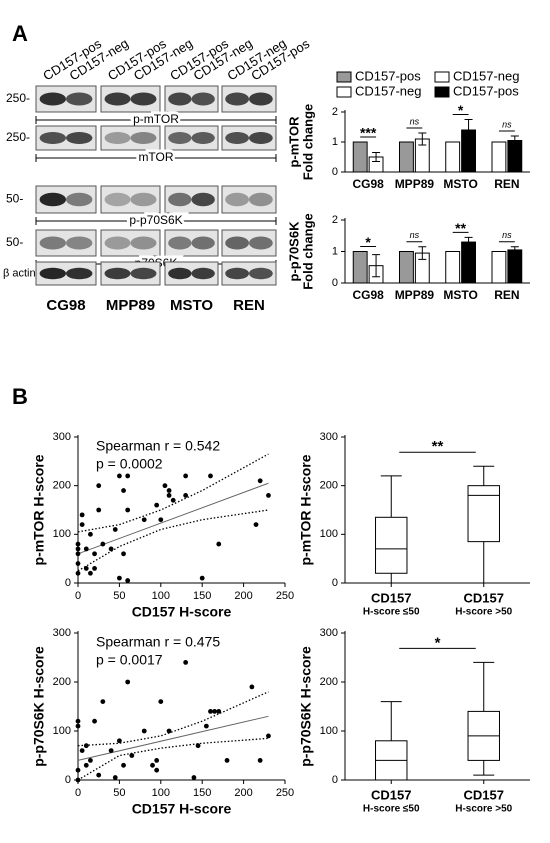 The height and width of the screenshot is (843, 550). What do you see at coordinates (285, 793) in the screenshot?
I see `x-tick-label: 250` at bounding box center [285, 793].